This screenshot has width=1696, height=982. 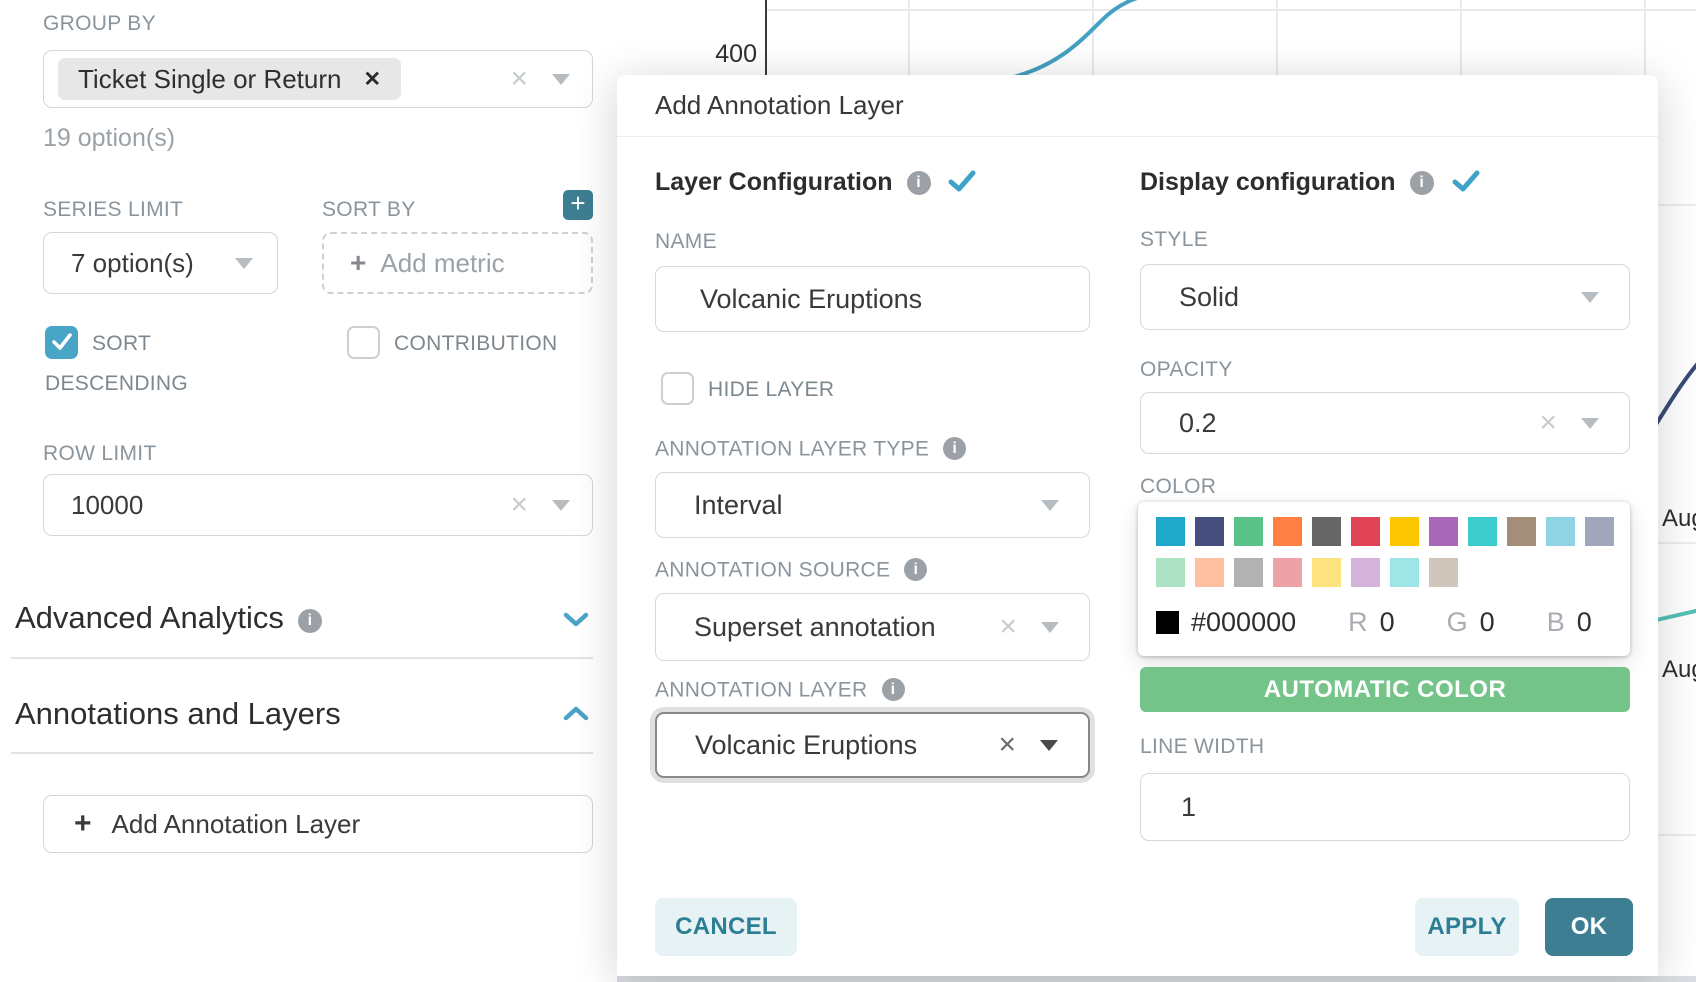 I want to click on r-value: 0, so click(x=1387, y=622).